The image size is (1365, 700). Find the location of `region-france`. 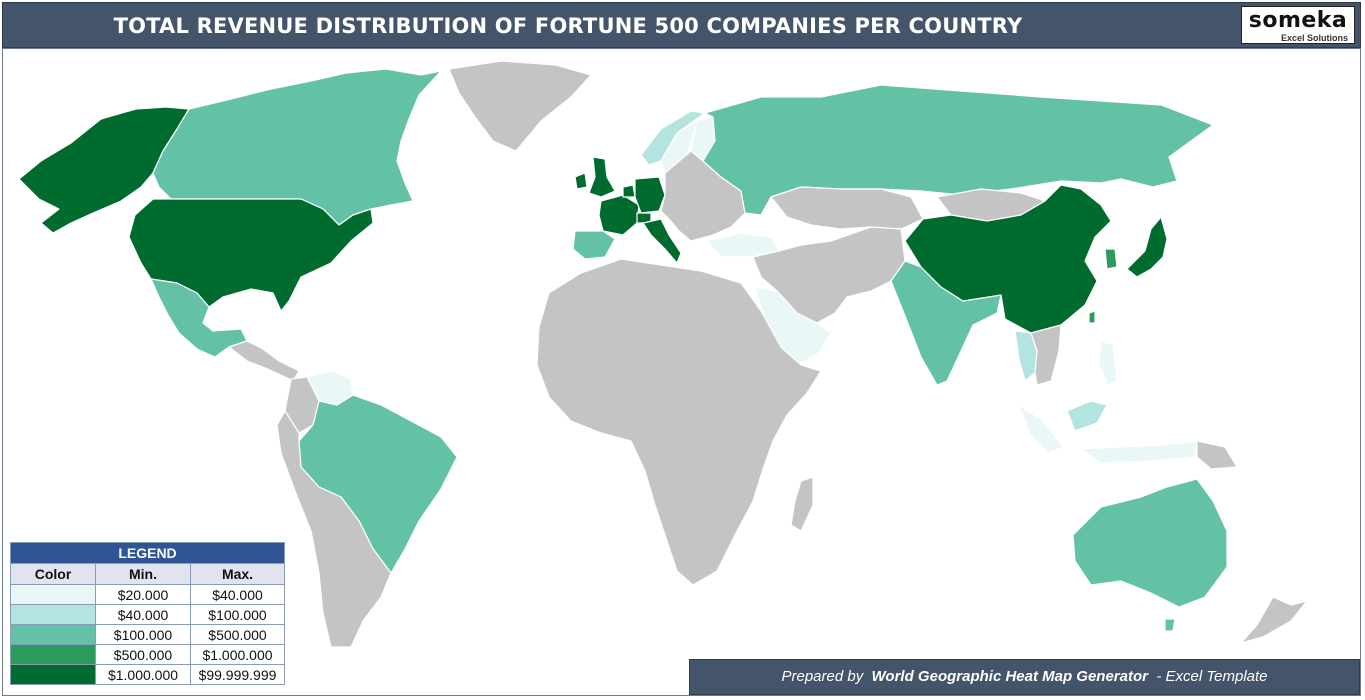

region-france is located at coordinates (619, 215).